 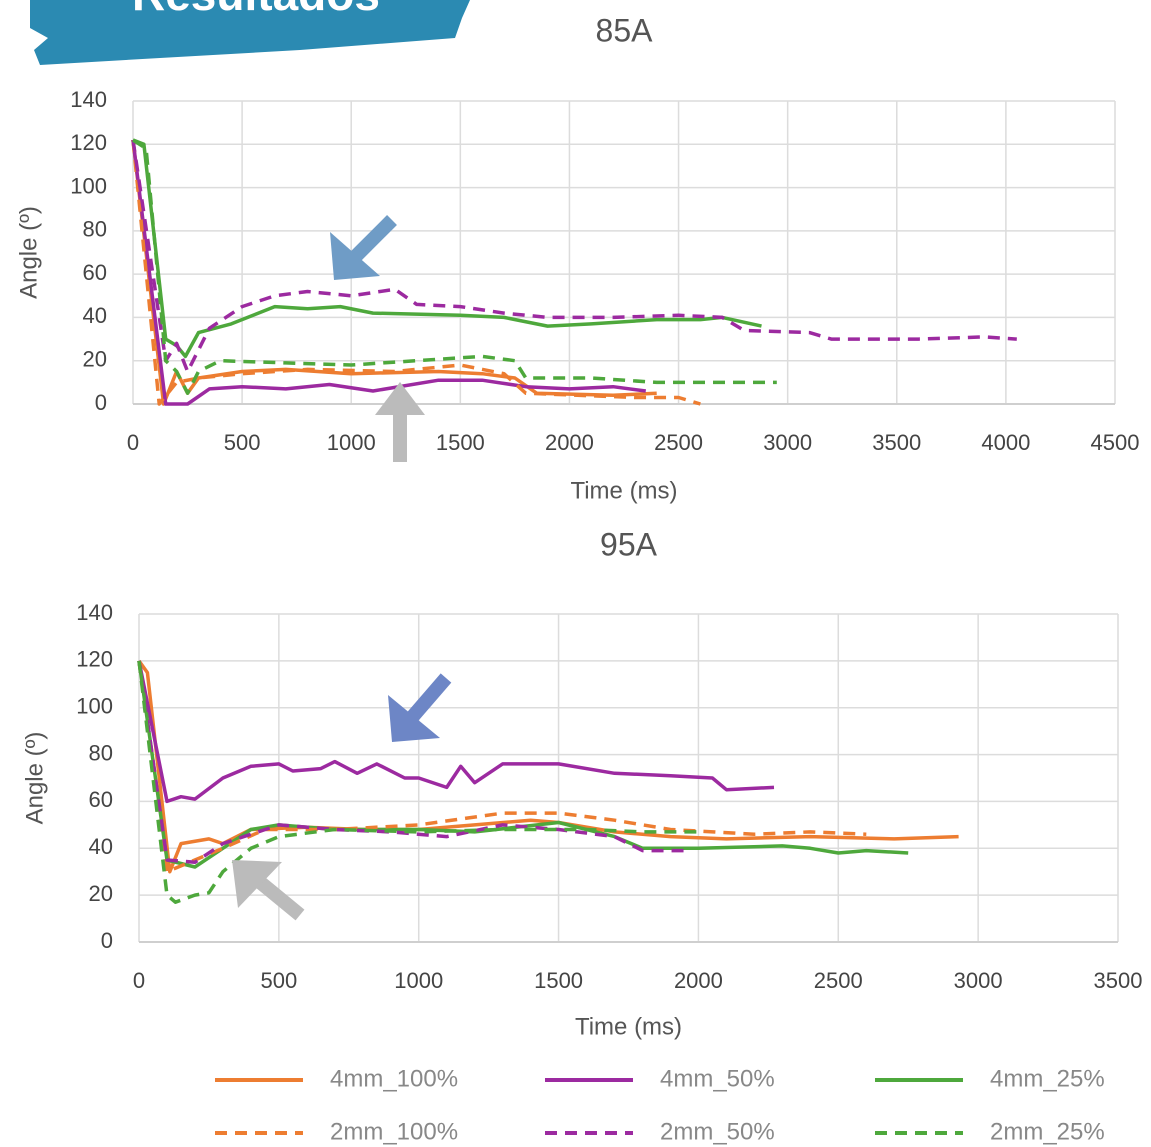 What do you see at coordinates (256, 10) in the screenshot?
I see `banner-text: Resultados` at bounding box center [256, 10].